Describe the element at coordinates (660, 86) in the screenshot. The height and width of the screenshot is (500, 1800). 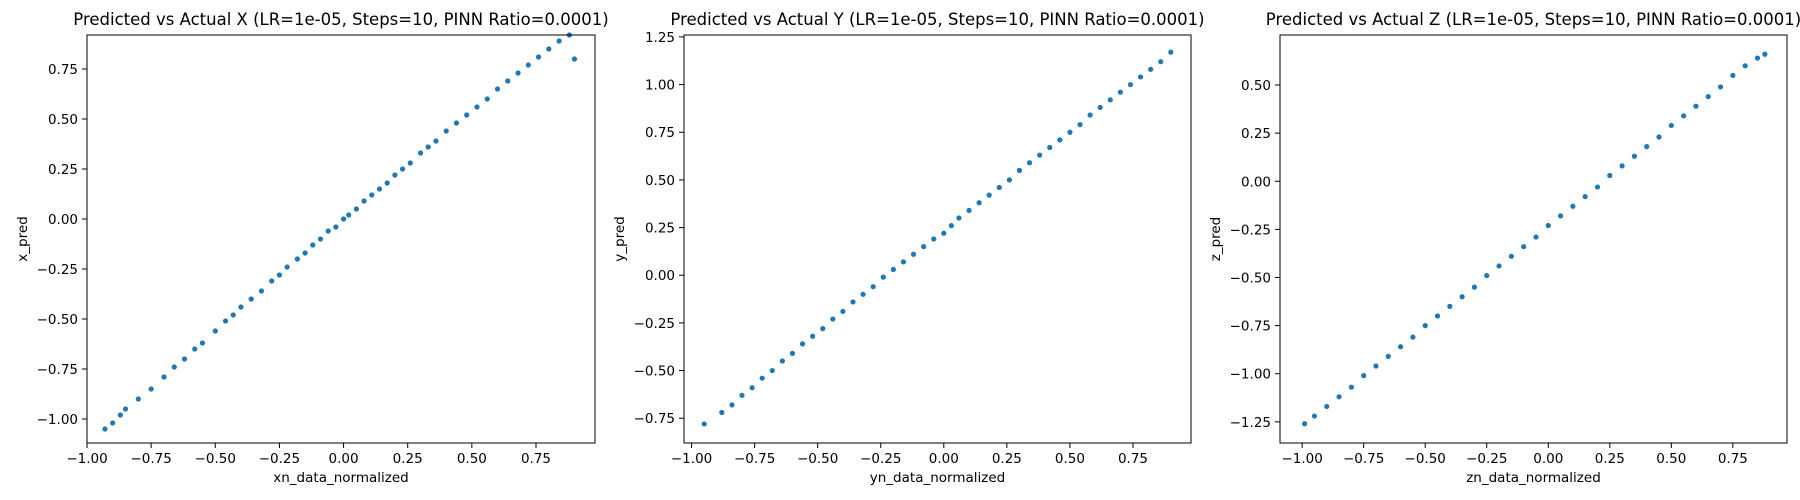
I see `y-tick-label: 1.00` at that location.